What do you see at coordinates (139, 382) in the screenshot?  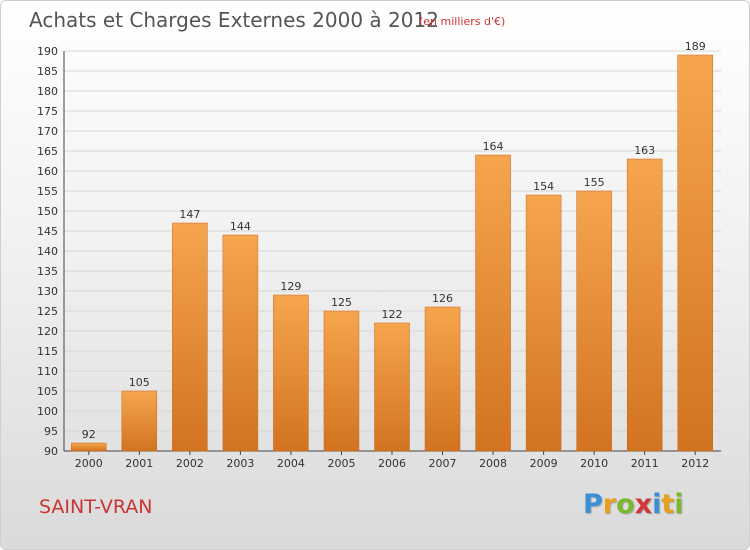 I see `bar-value-label: 105` at bounding box center [139, 382].